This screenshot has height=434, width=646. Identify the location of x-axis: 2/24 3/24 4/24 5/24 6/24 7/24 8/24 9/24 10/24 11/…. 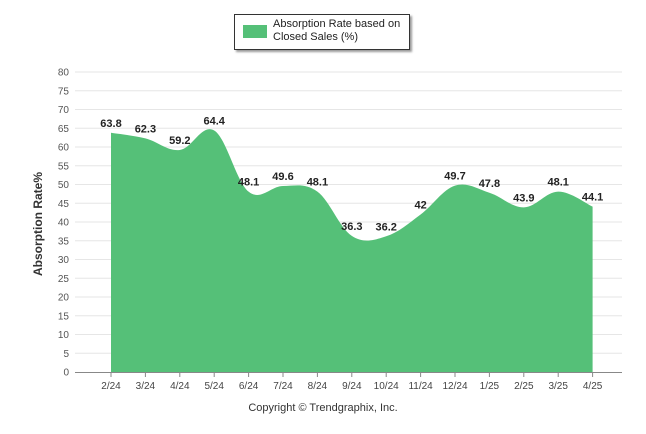
(348, 382).